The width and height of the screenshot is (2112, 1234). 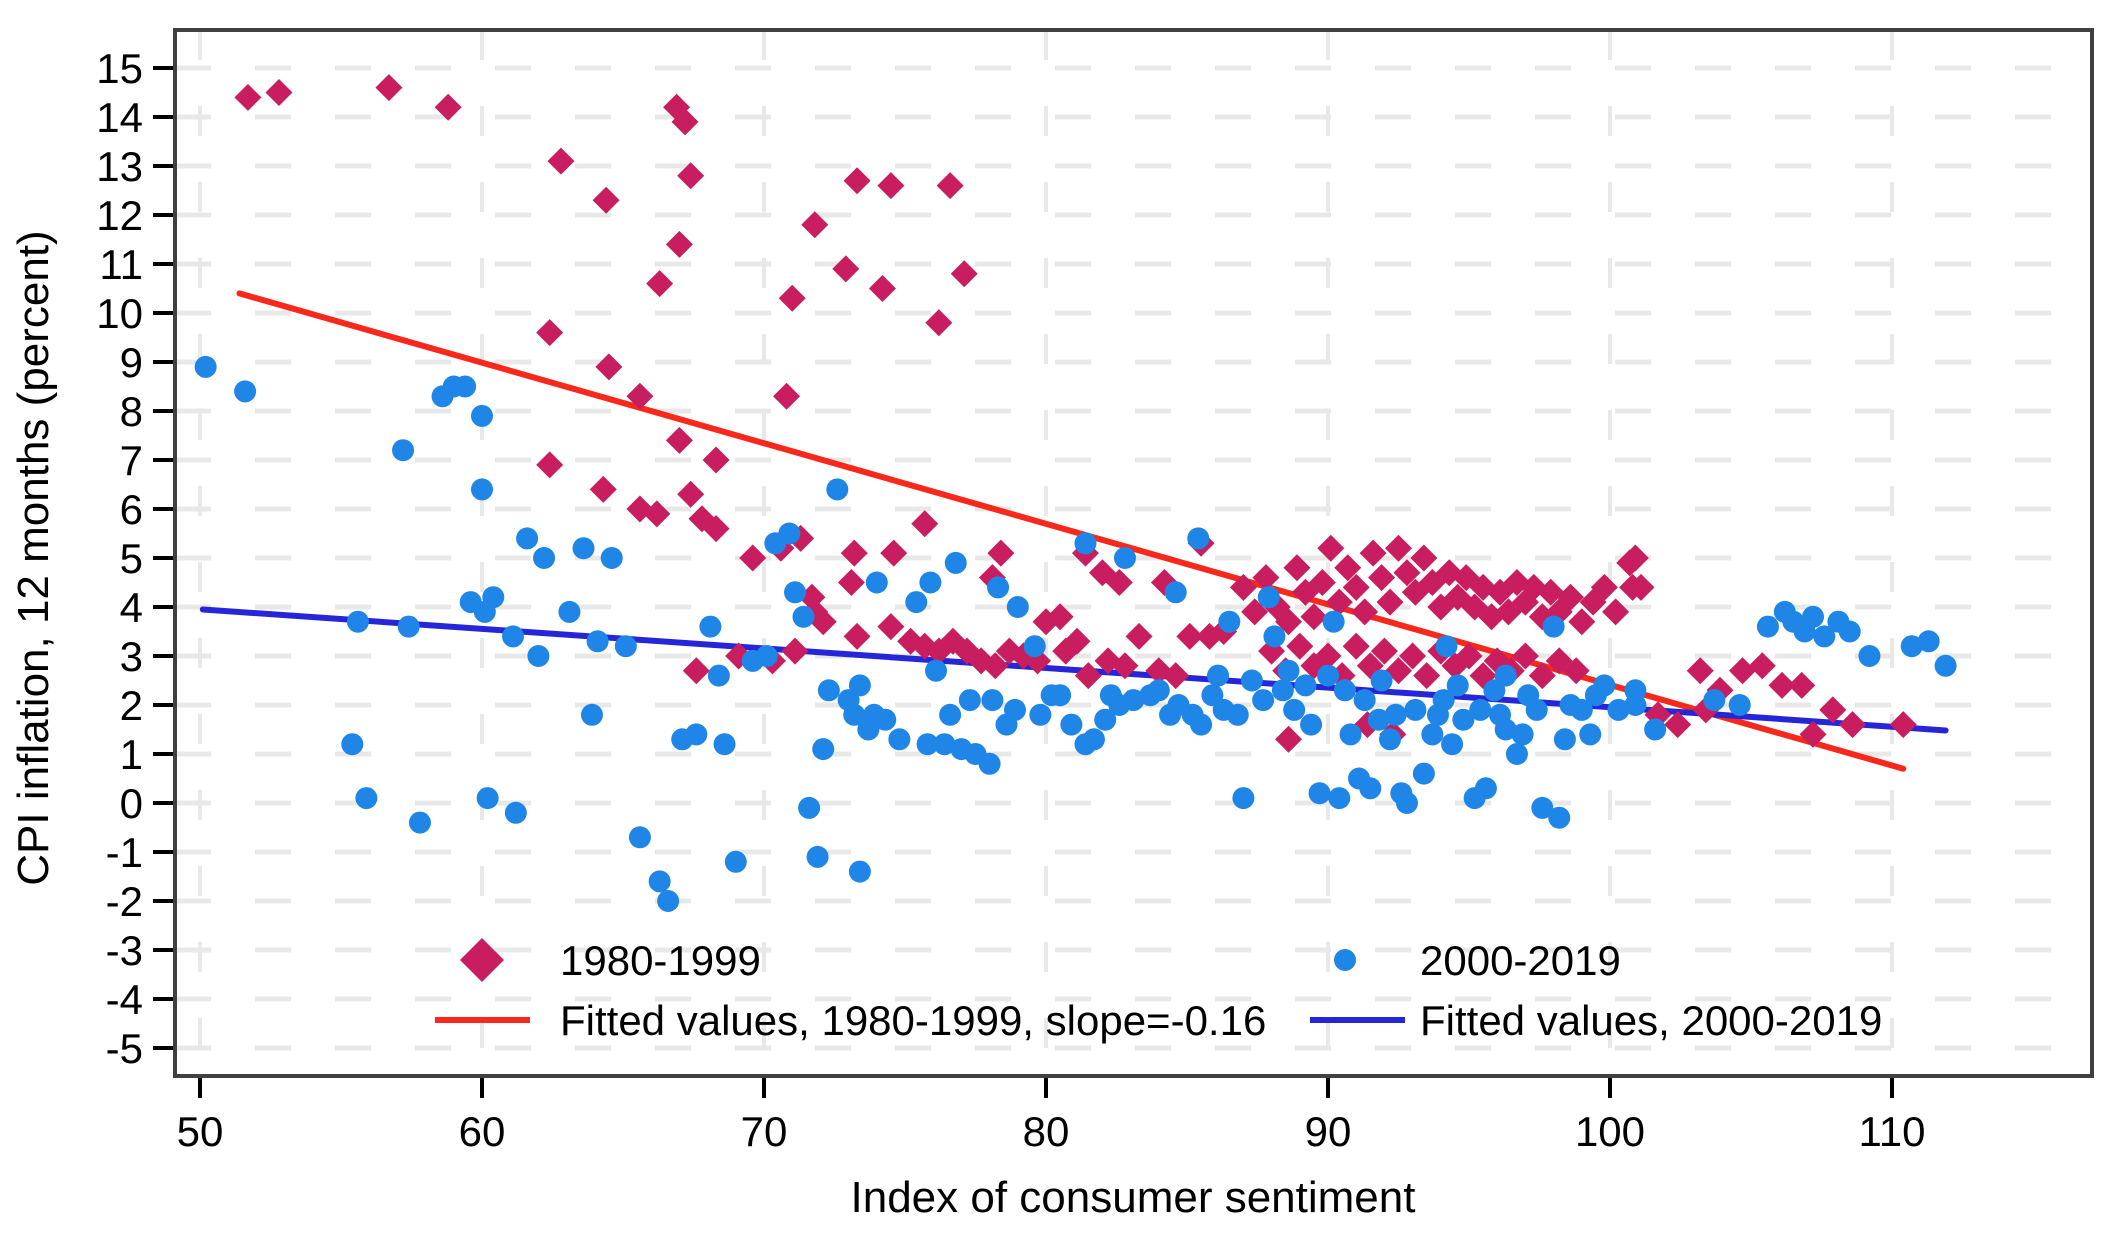 What do you see at coordinates (131, 803) in the screenshot?
I see `y-tick-label: 0` at bounding box center [131, 803].